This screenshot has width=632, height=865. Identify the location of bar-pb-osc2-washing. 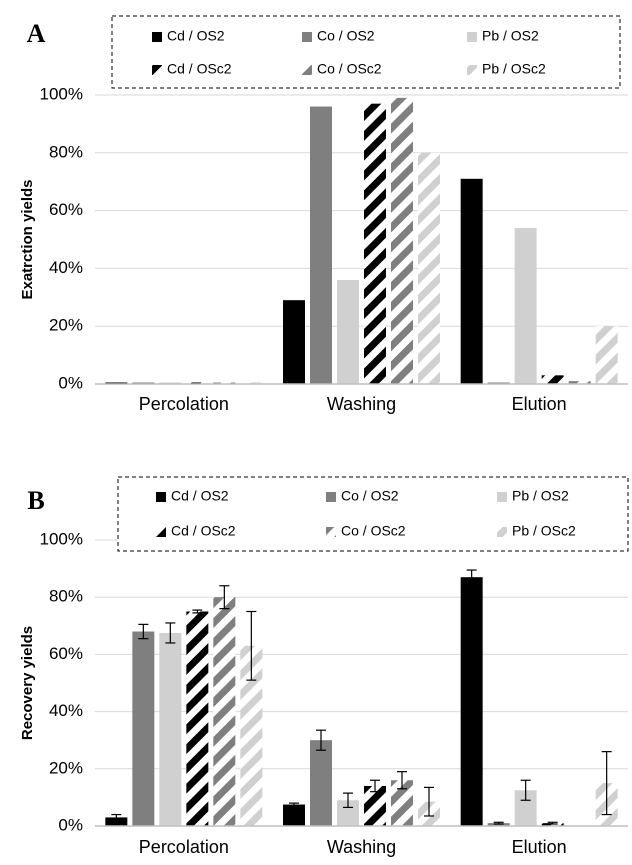
(429, 268).